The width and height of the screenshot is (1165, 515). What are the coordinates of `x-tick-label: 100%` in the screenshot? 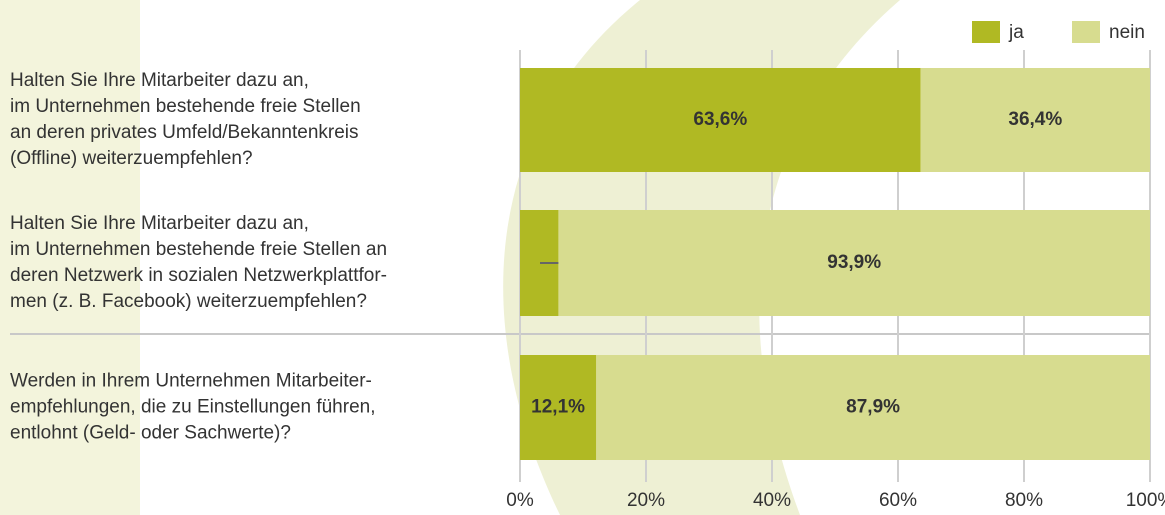 It's located at (1145, 500).